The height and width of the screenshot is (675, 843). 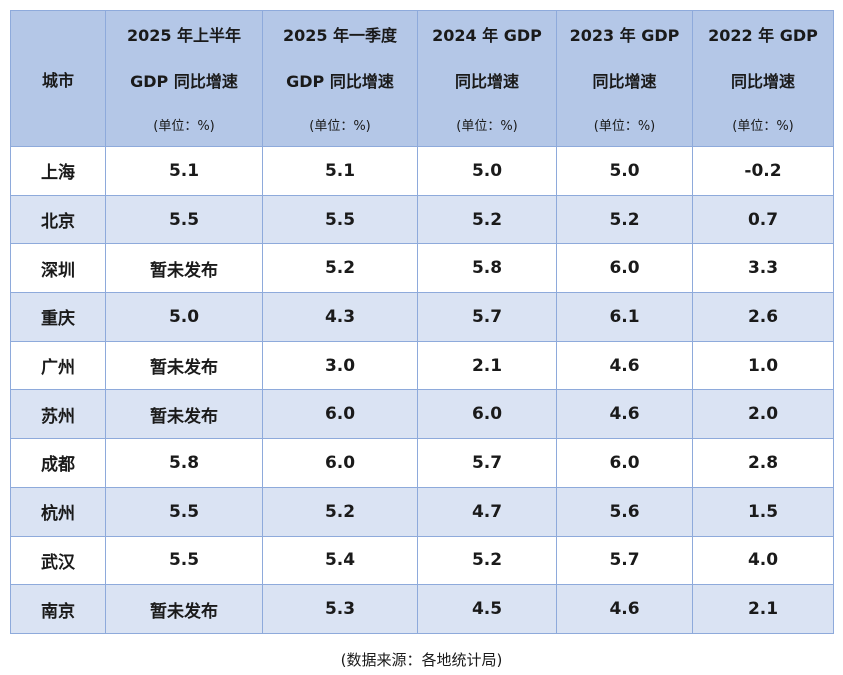 I want to click on value-cell: 4.7, so click(x=487, y=511).